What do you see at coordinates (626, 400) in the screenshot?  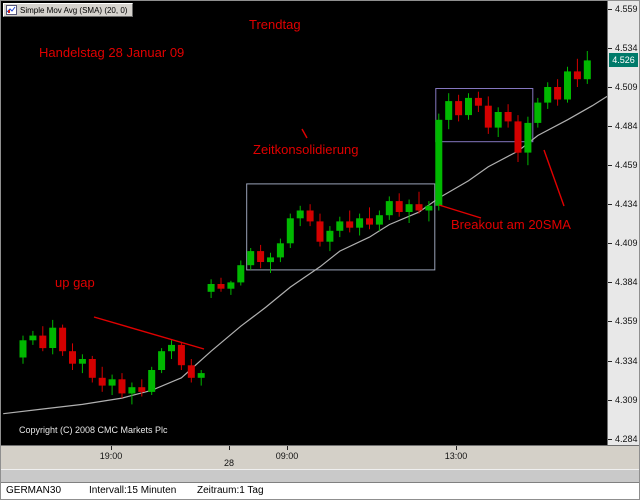 I see `y-axis-label: 4.309` at bounding box center [626, 400].